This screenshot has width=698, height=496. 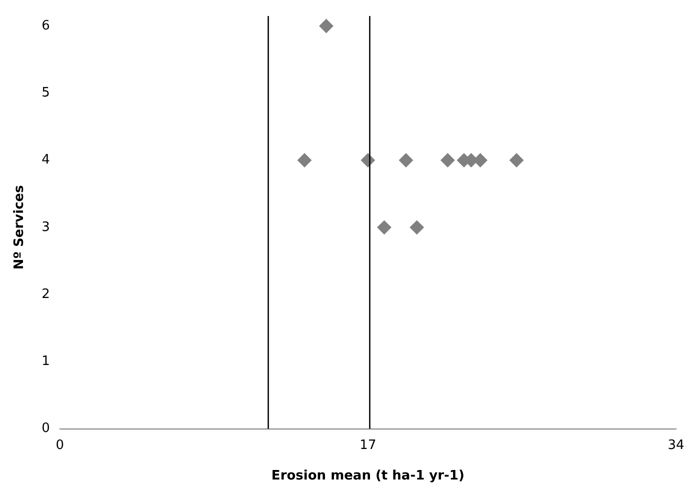 I want to click on y-axis-title: Nº Services, so click(x=20, y=227).